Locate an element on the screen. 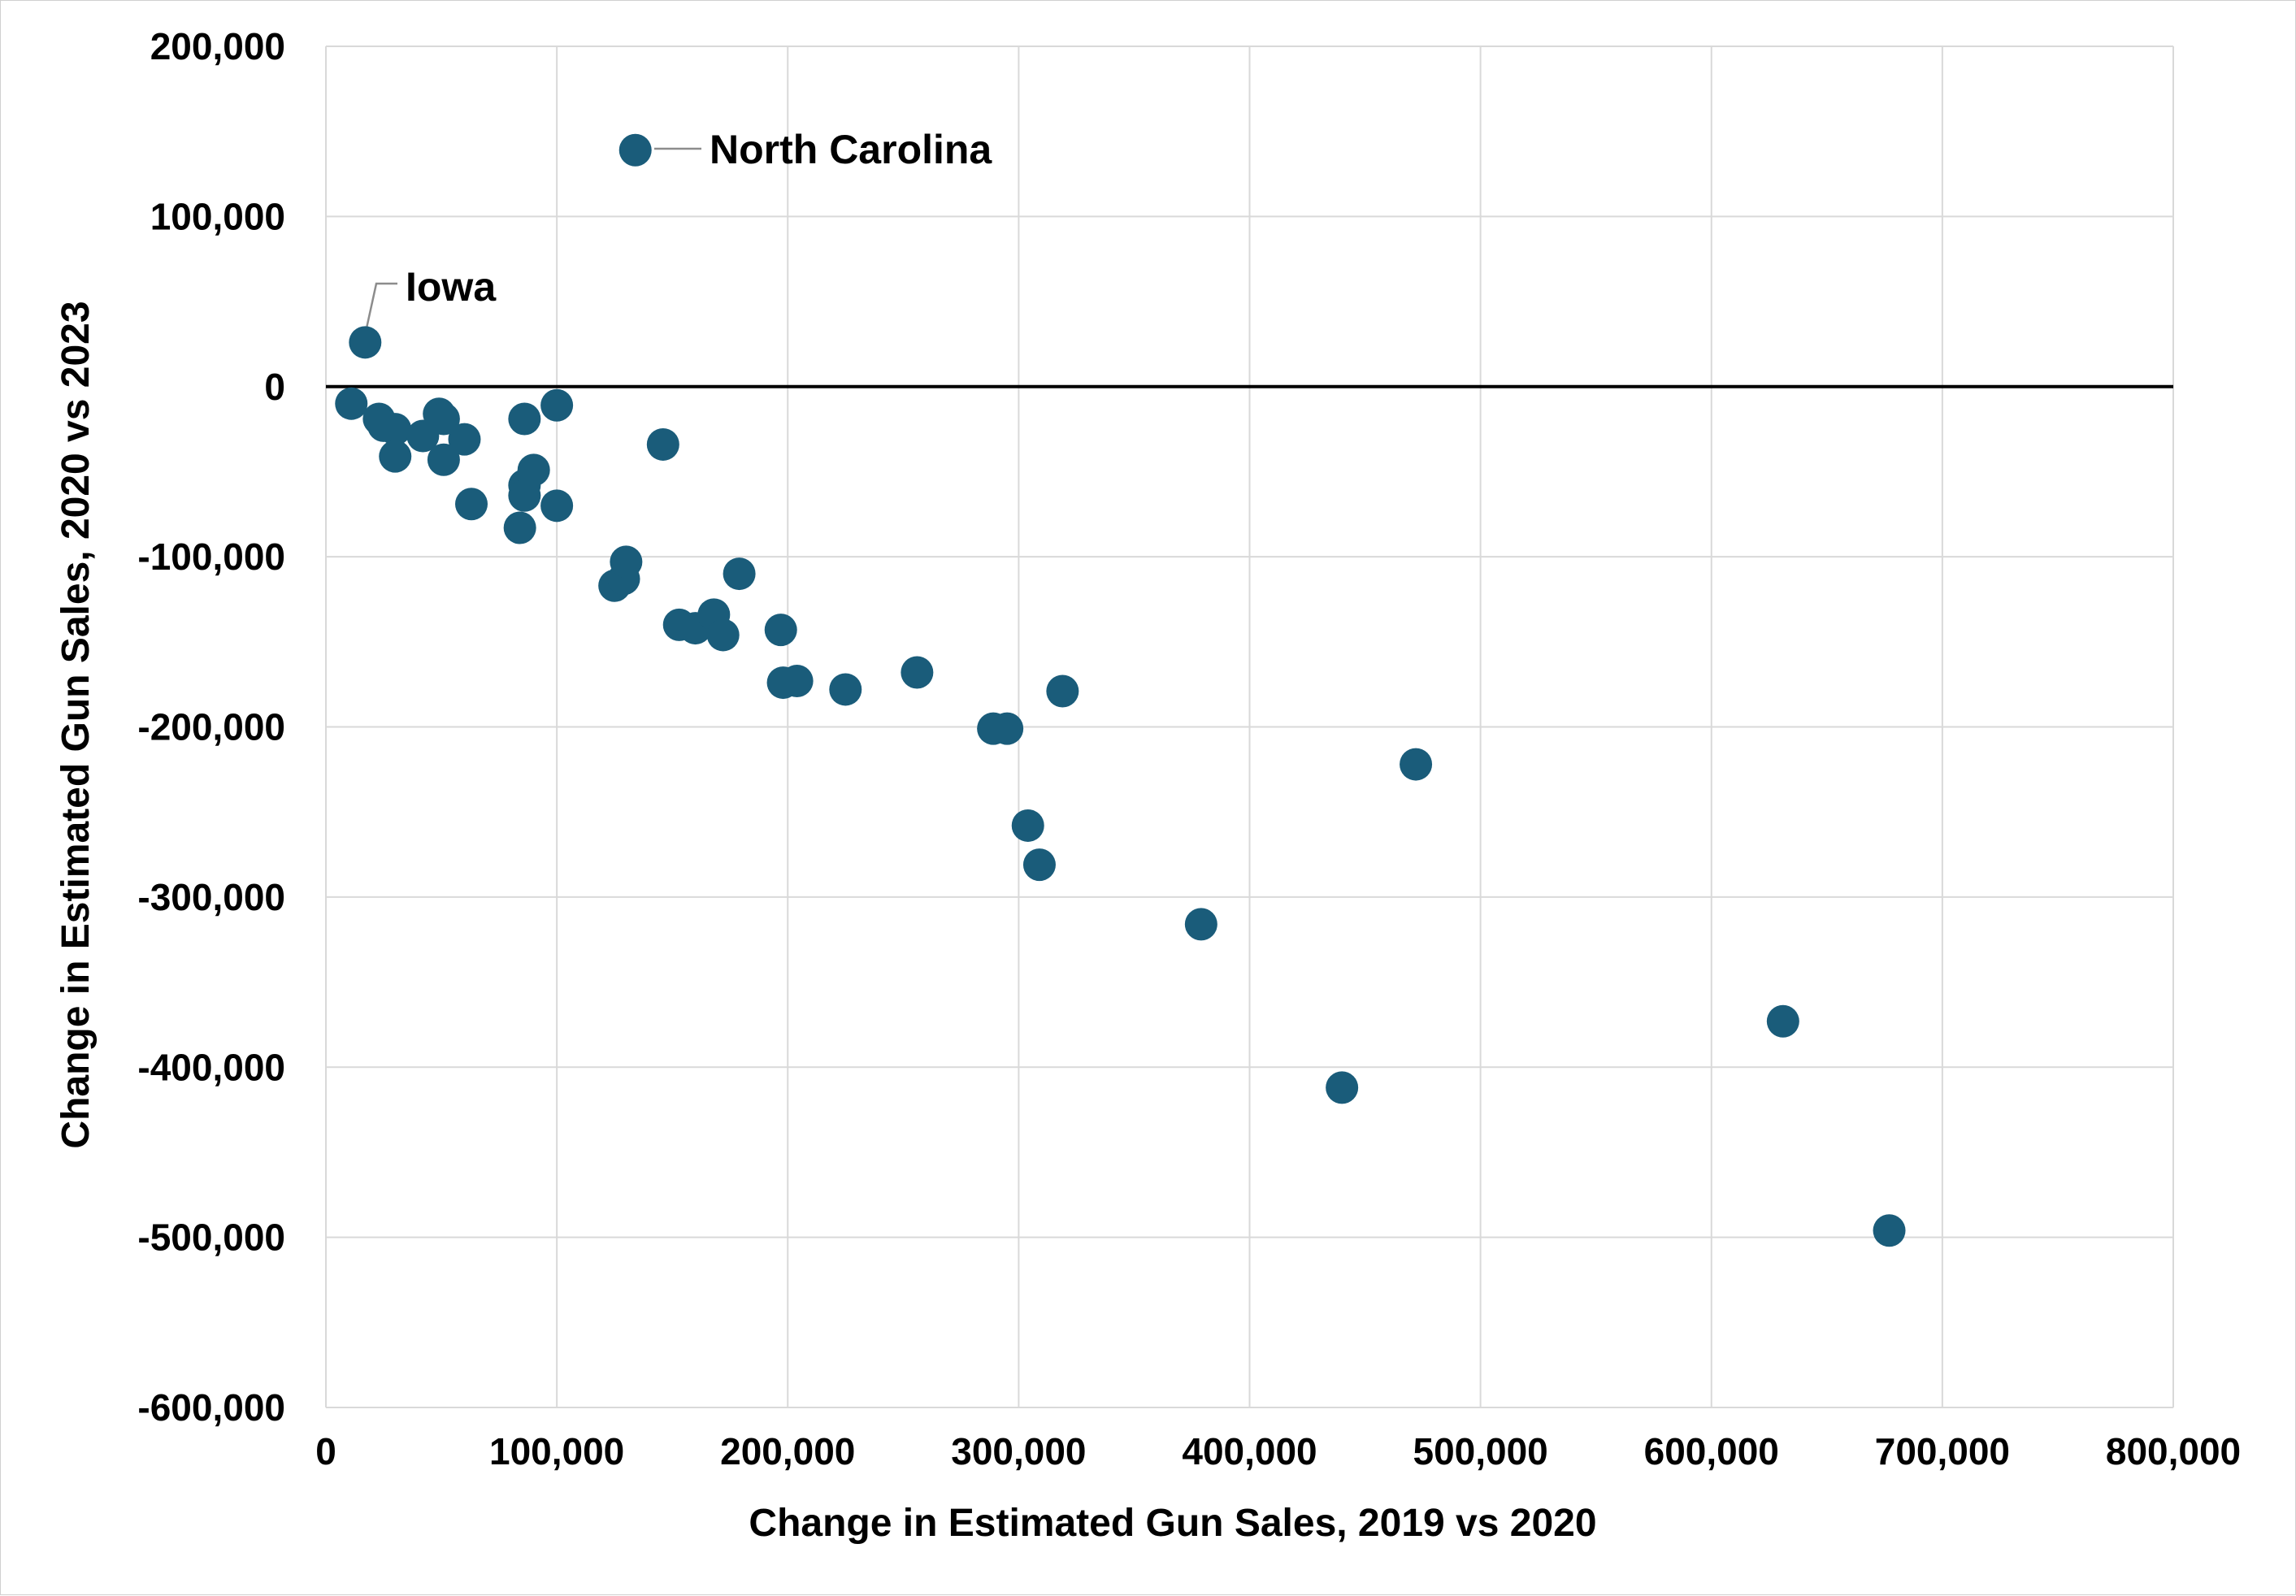 The width and height of the screenshot is (2296, 1596). y-tick-label: -100,000 is located at coordinates (211, 557).